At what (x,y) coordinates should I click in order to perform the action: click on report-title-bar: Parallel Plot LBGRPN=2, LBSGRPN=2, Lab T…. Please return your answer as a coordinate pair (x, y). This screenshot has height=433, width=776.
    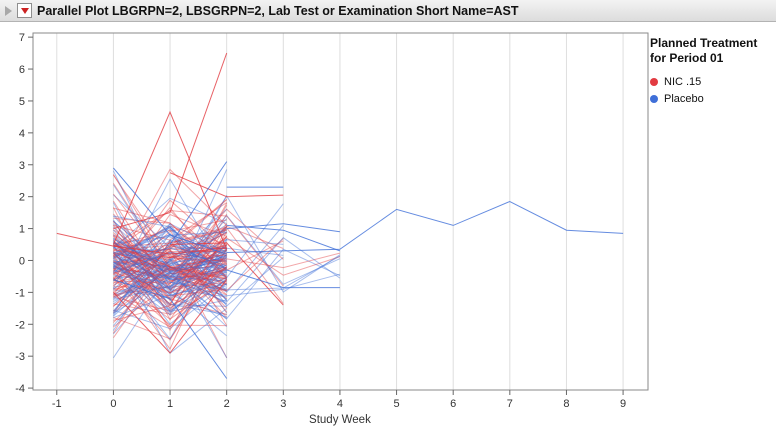
    Looking at the image, I should click on (388, 11).